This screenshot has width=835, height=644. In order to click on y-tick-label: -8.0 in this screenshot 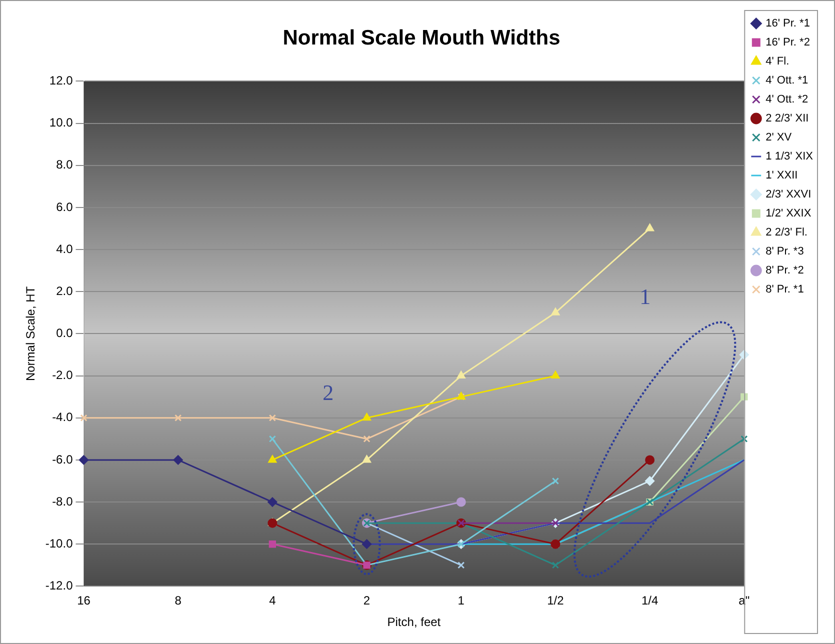, I will do `click(63, 501)`.